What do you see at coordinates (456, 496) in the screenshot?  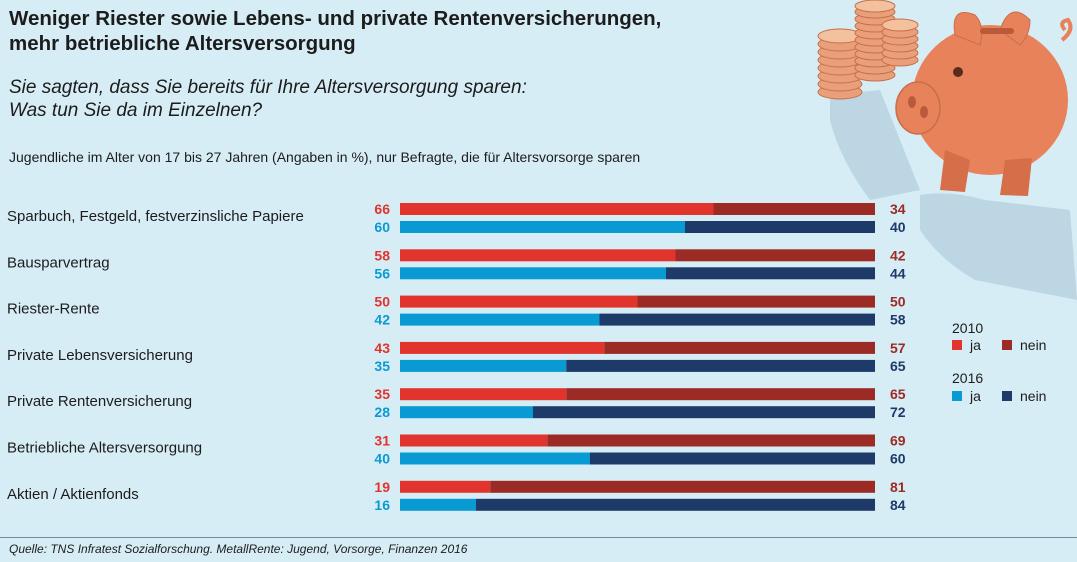 I see `category-row: Aktien / Aktienfonds 19 81 16 84` at bounding box center [456, 496].